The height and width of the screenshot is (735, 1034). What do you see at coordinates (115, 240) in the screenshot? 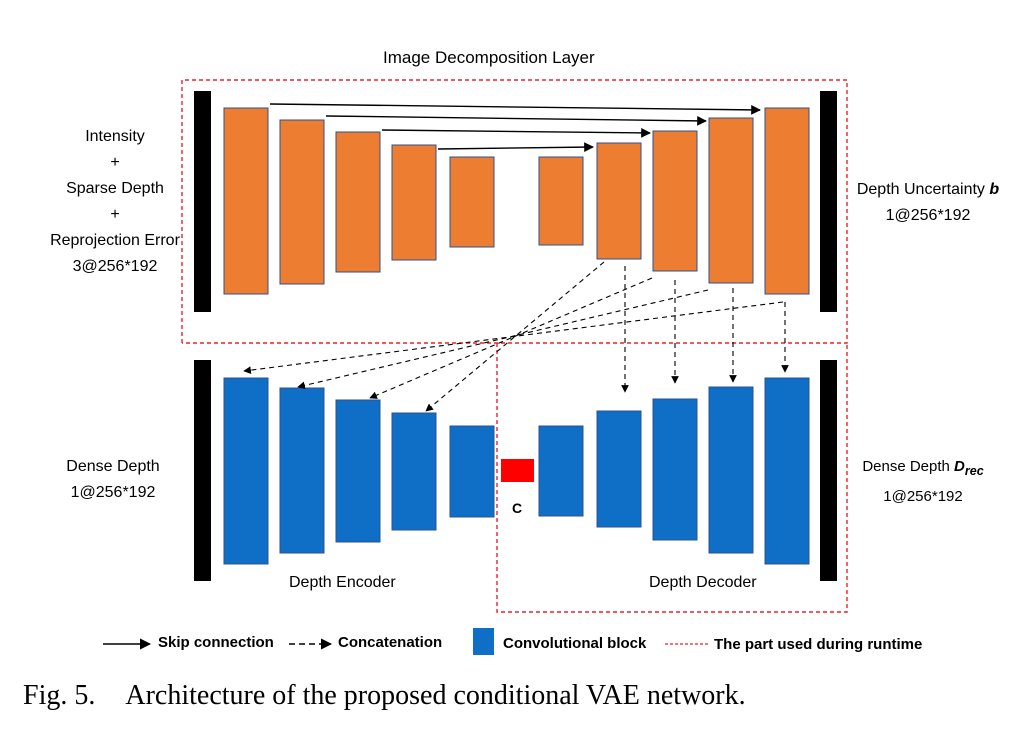
I see `input-label-line: Reprojection Error` at bounding box center [115, 240].